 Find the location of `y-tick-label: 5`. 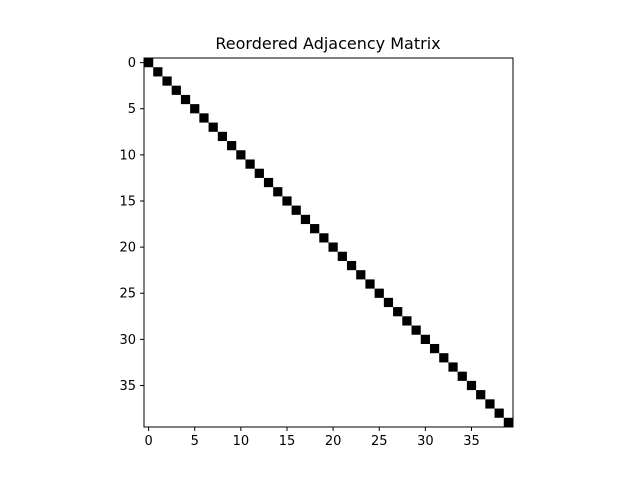

y-tick-label: 5 is located at coordinates (132, 109).